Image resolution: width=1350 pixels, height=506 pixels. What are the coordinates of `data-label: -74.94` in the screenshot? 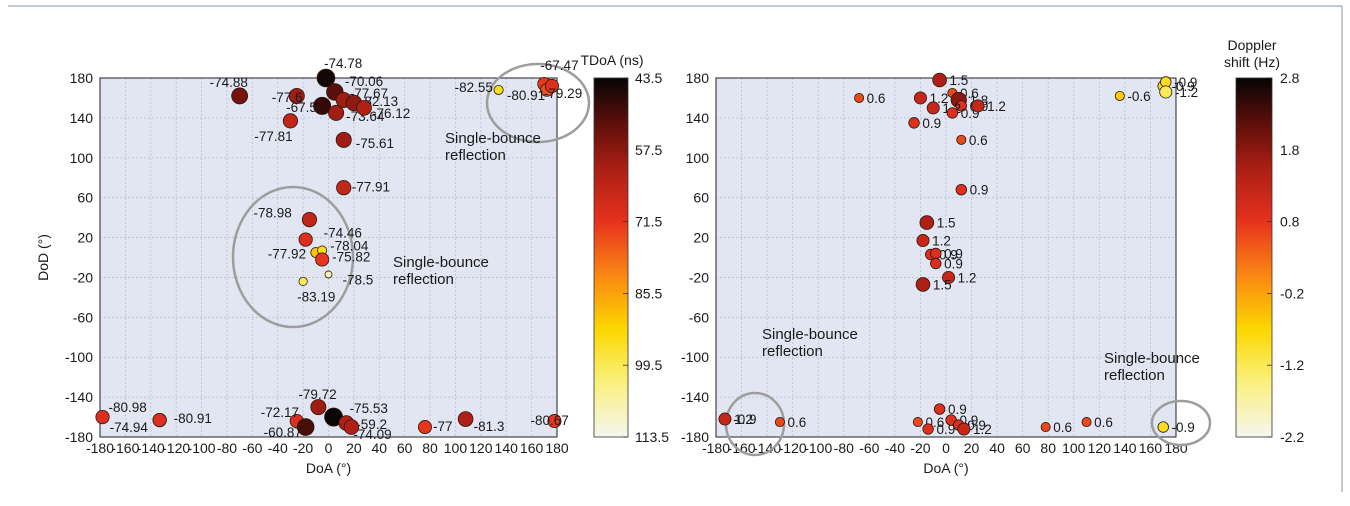 It's located at (129, 427).